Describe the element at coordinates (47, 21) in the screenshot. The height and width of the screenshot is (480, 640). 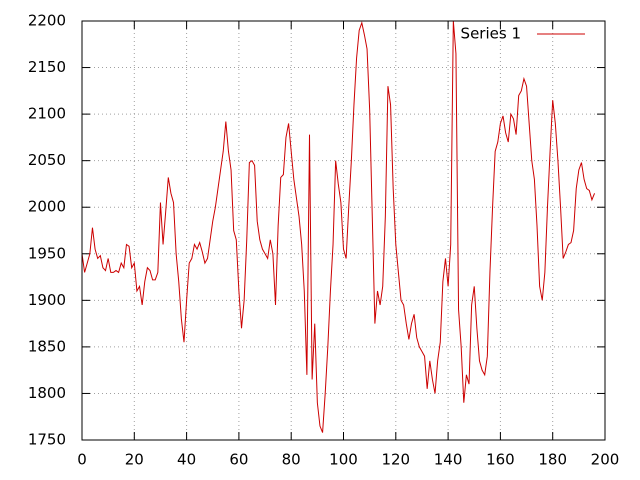
I see `y-tick-label: 2200` at that location.